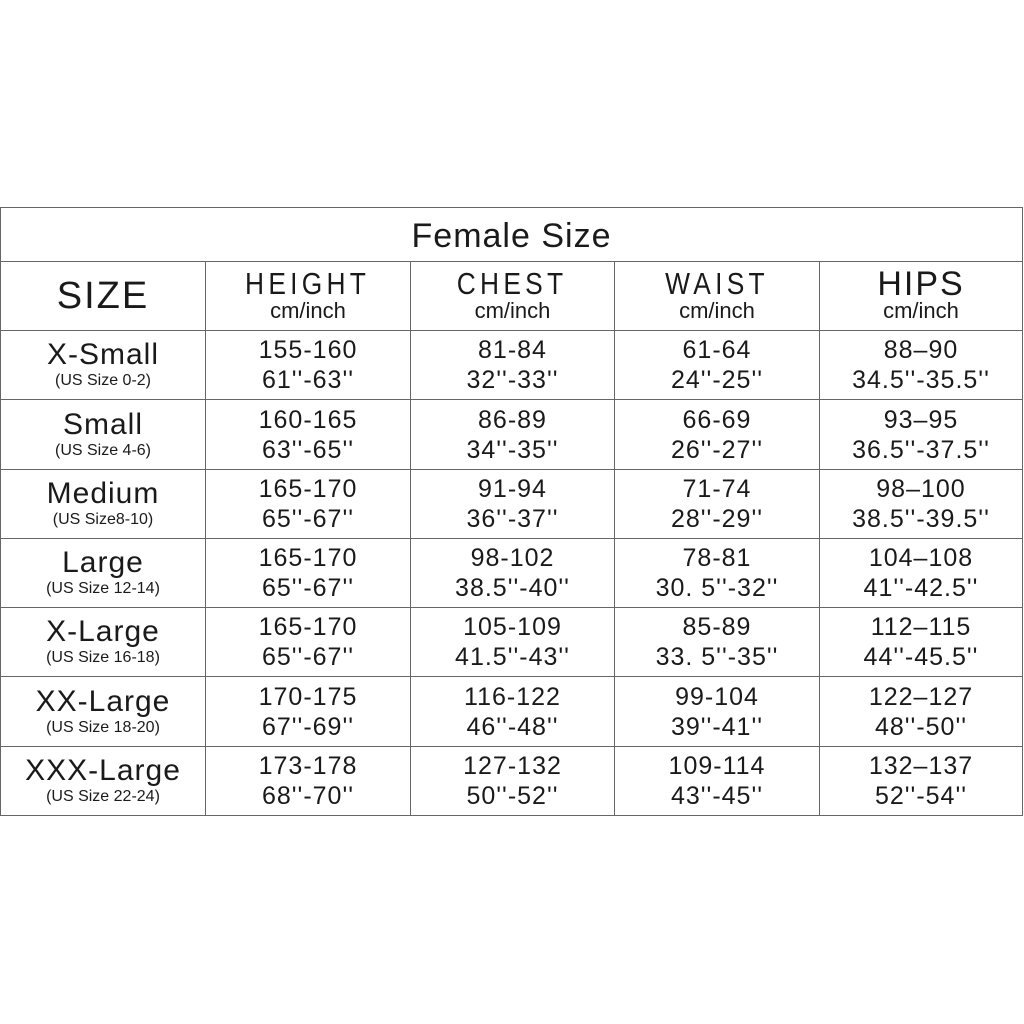 This screenshot has width=1024, height=1024. Describe the element at coordinates (103, 365) in the screenshot. I see `size-cell: X-Small (US Size 0-2)` at that location.